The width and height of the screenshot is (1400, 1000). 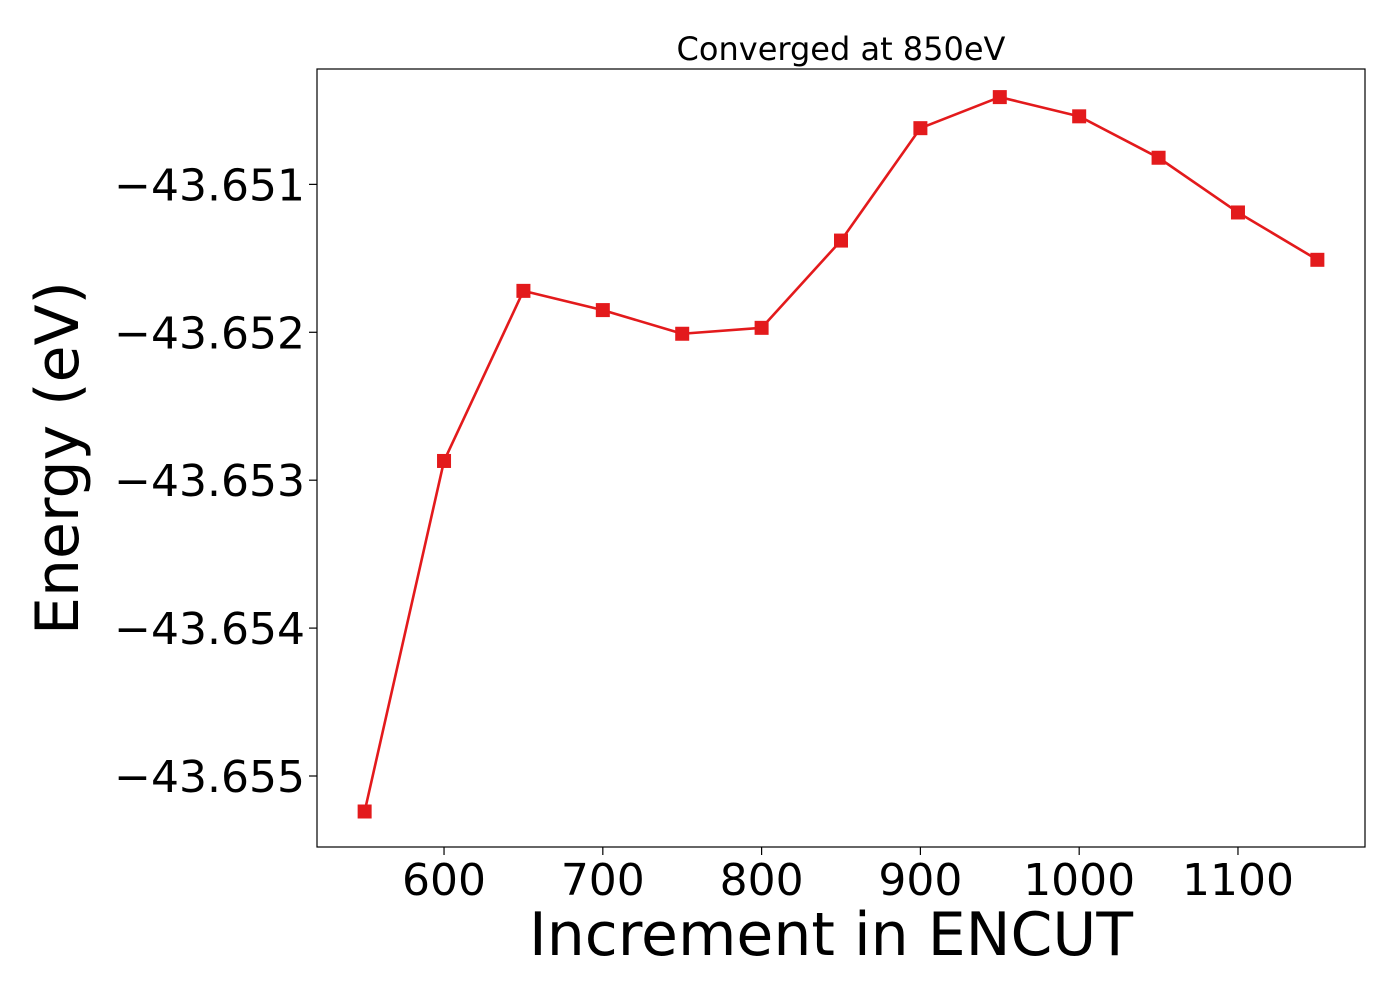 I want to click on y-tick-label: −43.653, so click(x=209, y=481).